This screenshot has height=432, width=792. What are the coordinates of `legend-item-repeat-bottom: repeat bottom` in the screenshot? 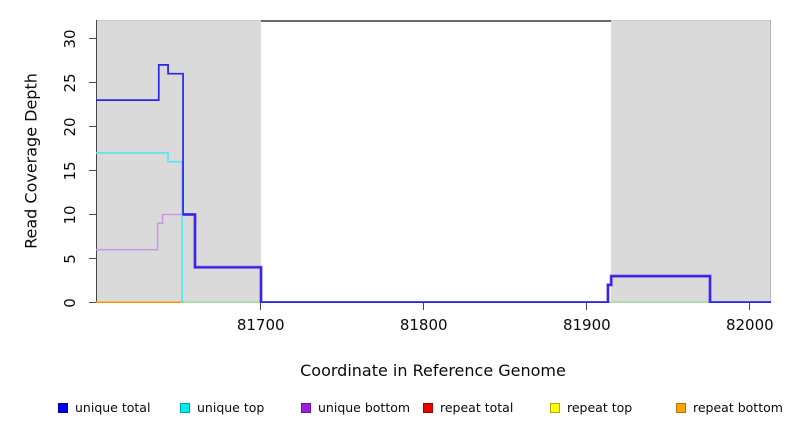 It's located at (734, 408).